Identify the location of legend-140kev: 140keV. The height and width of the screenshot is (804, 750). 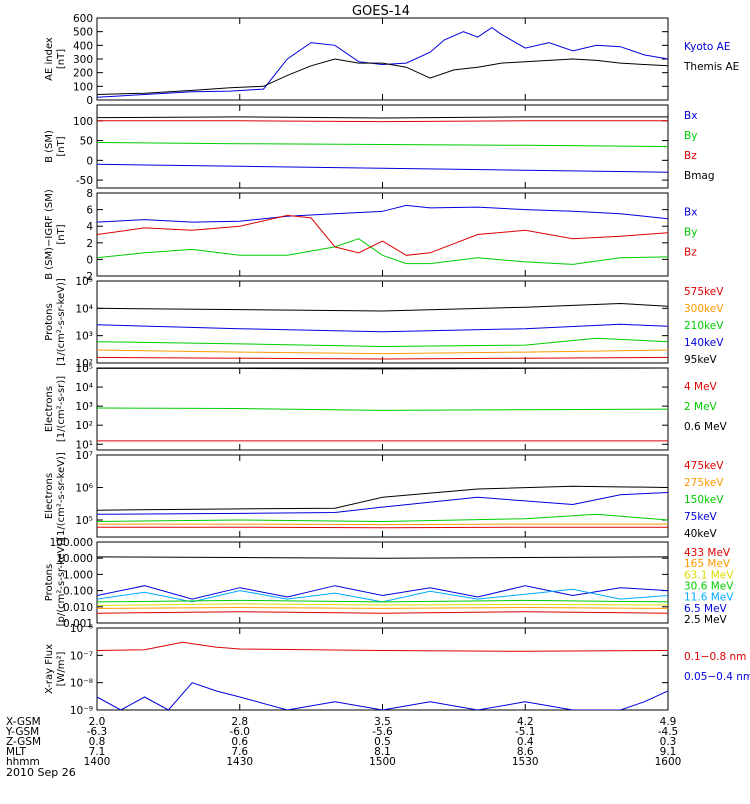
(704, 343).